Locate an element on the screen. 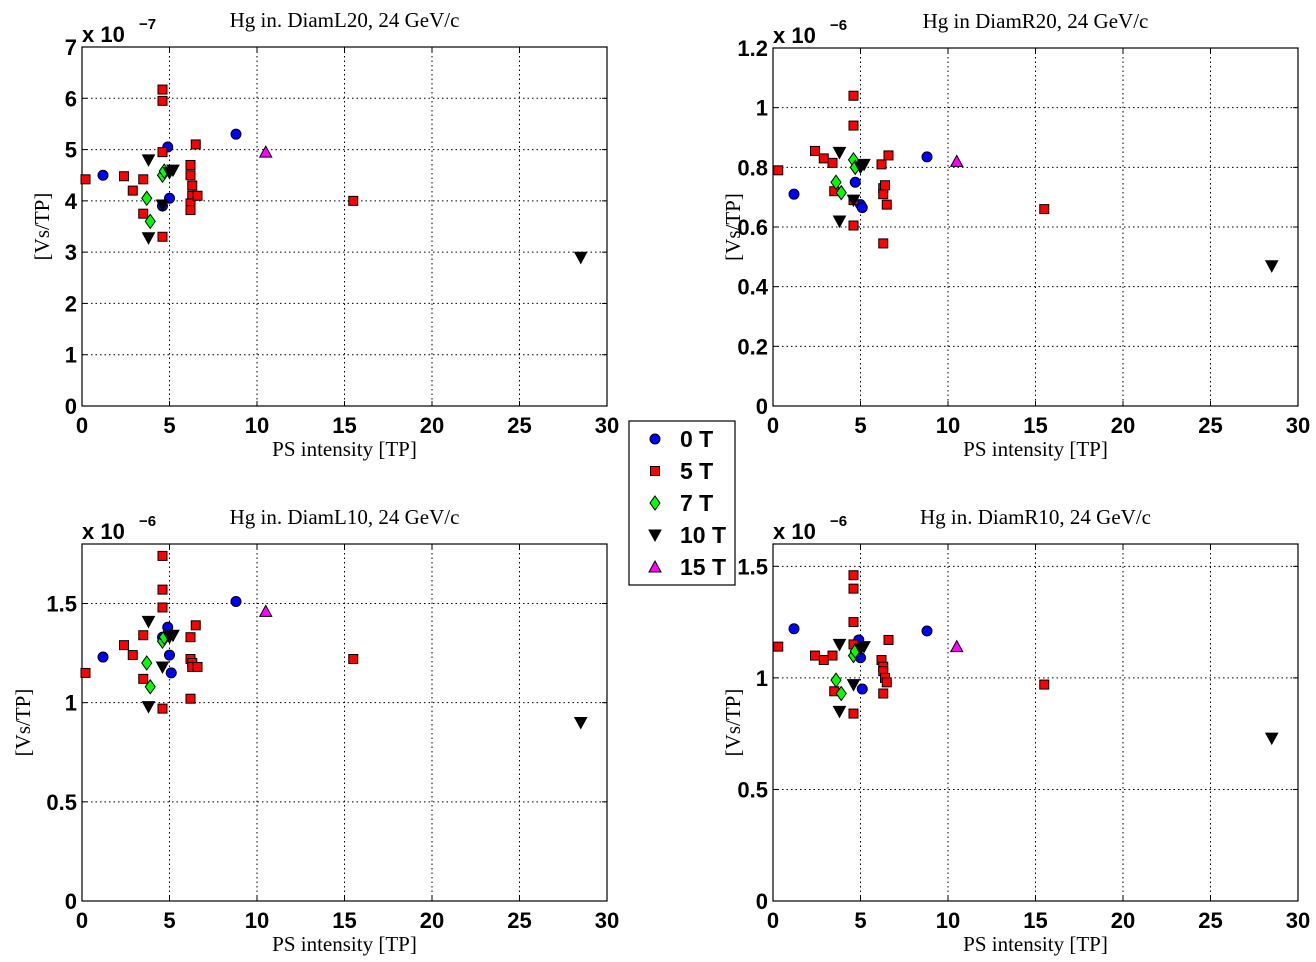  series-0T is located at coordinates (860, 659).